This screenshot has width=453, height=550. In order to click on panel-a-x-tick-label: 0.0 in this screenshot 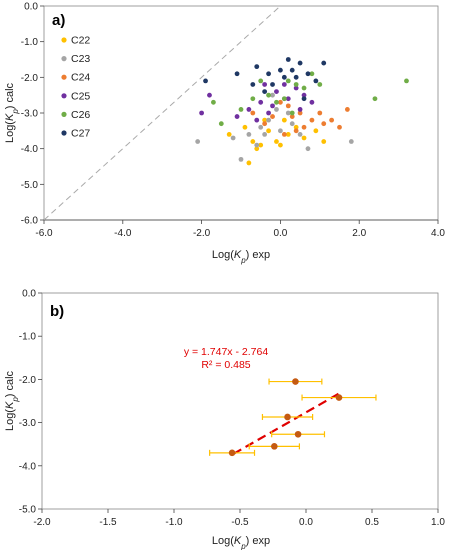, I will do `click(280, 233)`.